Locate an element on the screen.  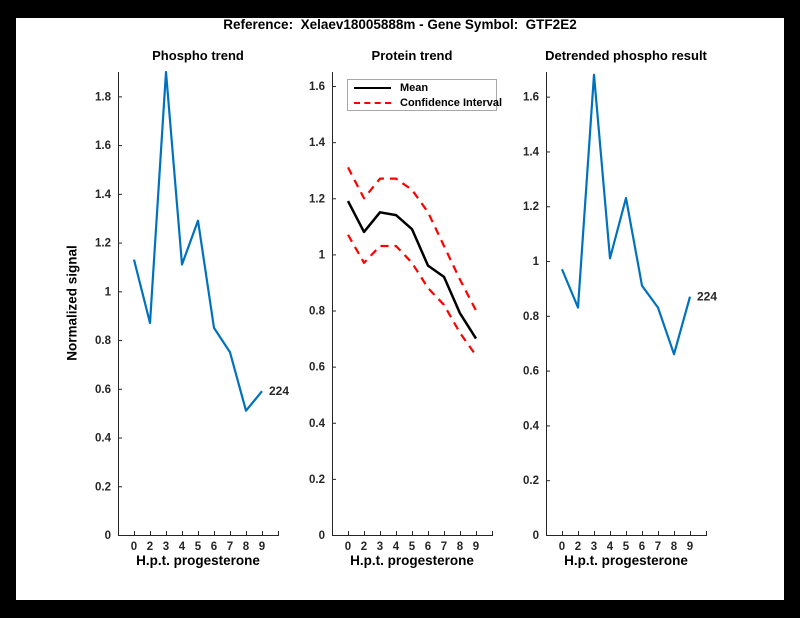
subplot3-x-label: H.p.t. progesterone is located at coordinates (626, 560).